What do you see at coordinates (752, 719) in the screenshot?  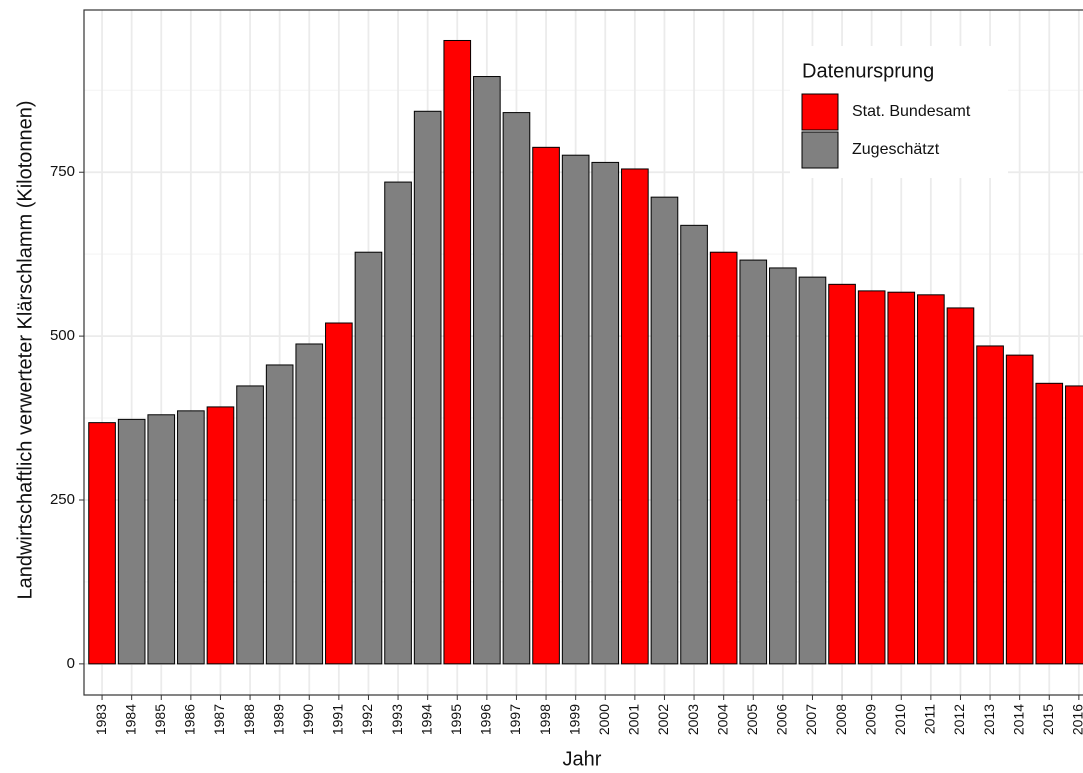 I see `x-tick-label: 2005` at bounding box center [752, 719].